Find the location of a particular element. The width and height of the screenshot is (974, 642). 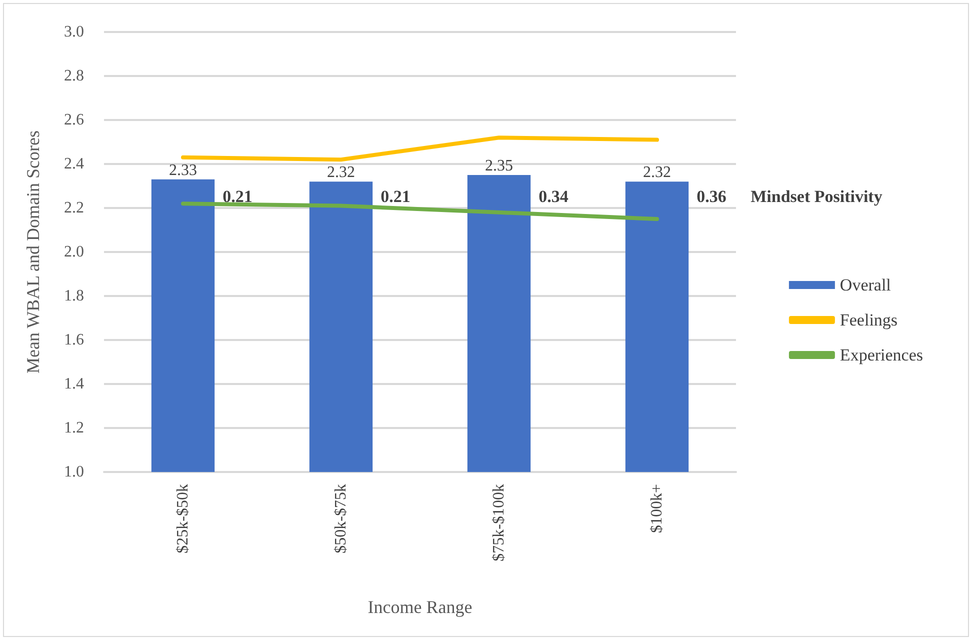

annotation: 0.36 is located at coordinates (711, 196).